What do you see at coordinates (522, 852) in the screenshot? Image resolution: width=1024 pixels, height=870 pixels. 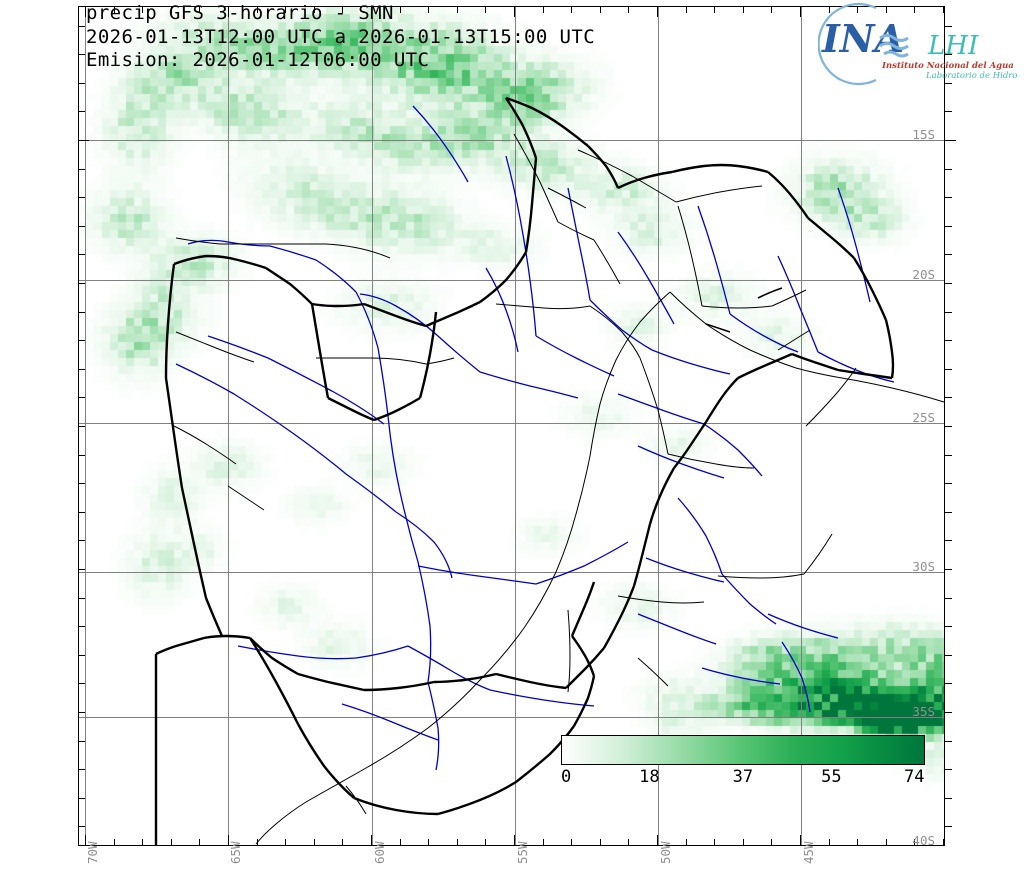 I see `lon-label-55w: 55W` at bounding box center [522, 852].